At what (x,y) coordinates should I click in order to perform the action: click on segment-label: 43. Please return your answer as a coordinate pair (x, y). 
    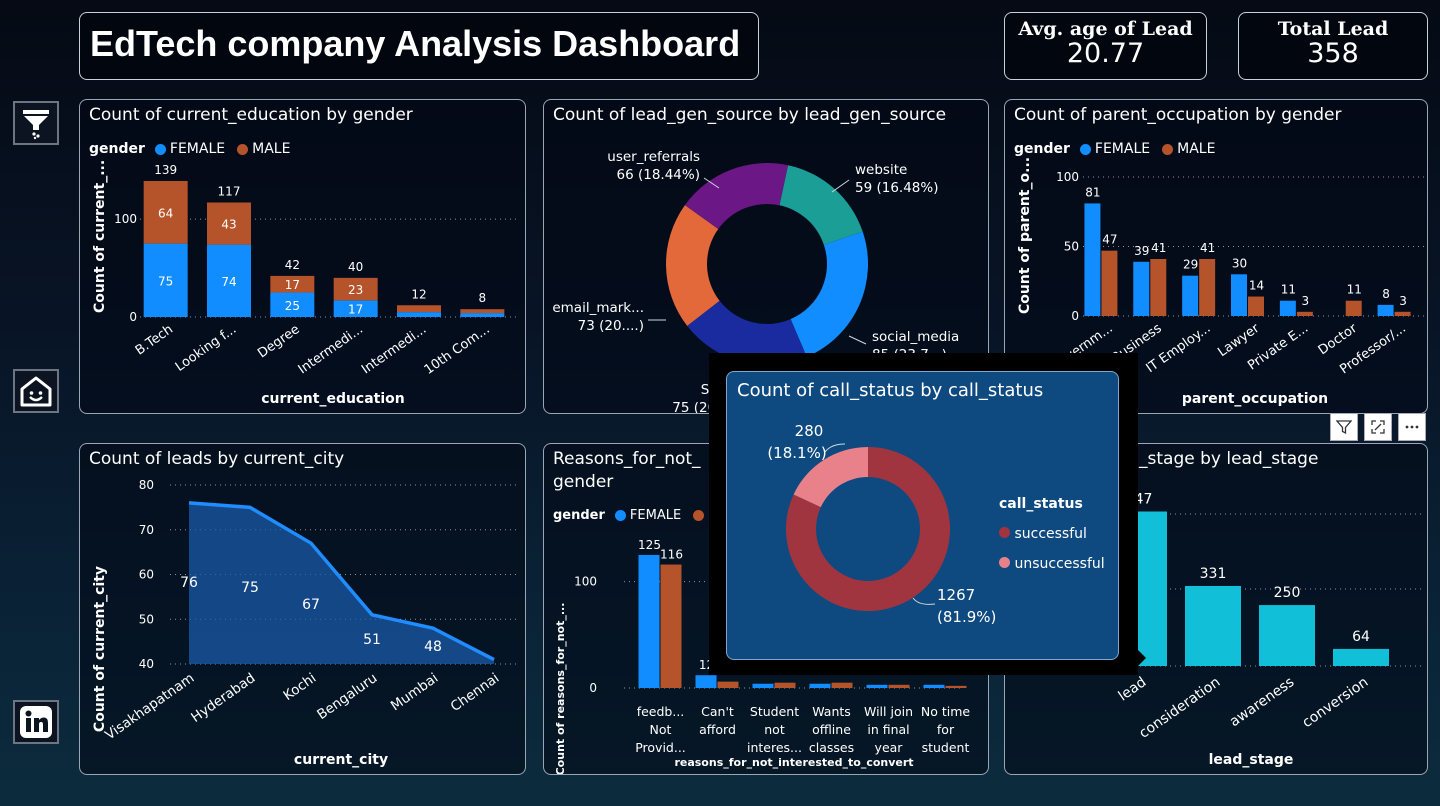
    Looking at the image, I should click on (228, 225).